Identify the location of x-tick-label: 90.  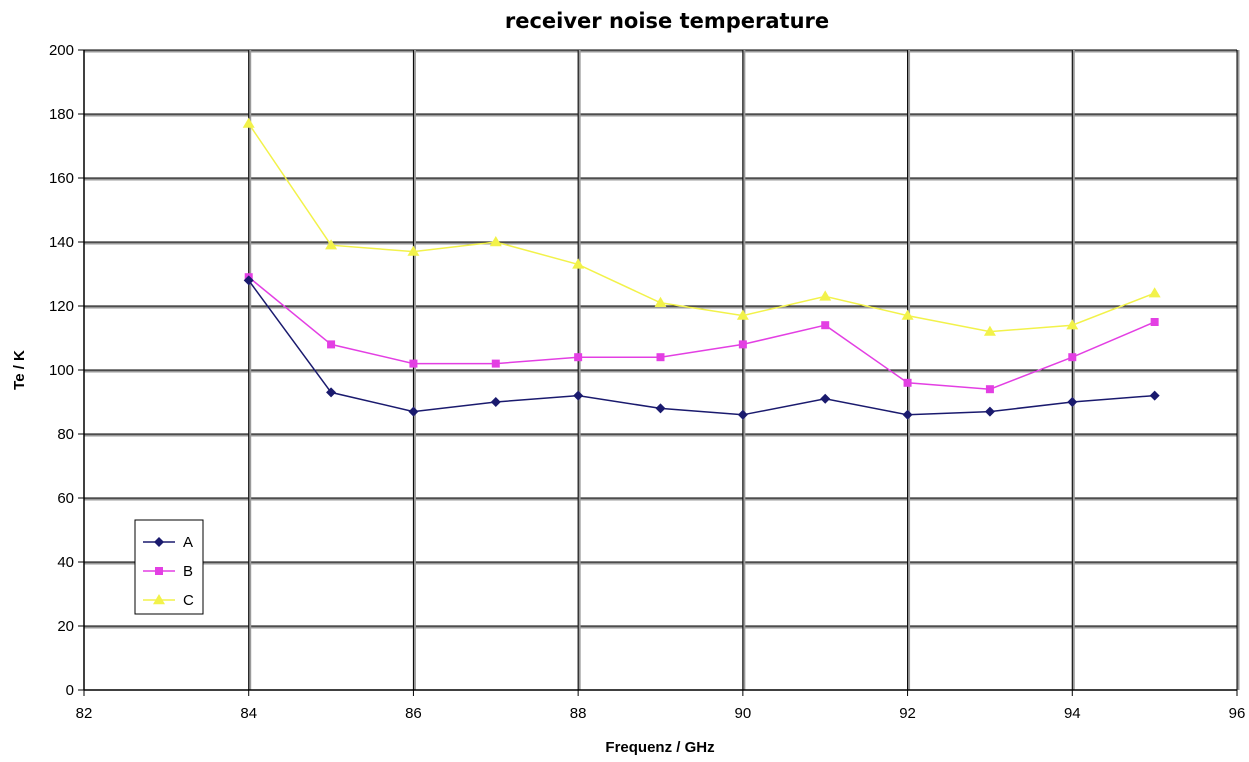
(743, 713).